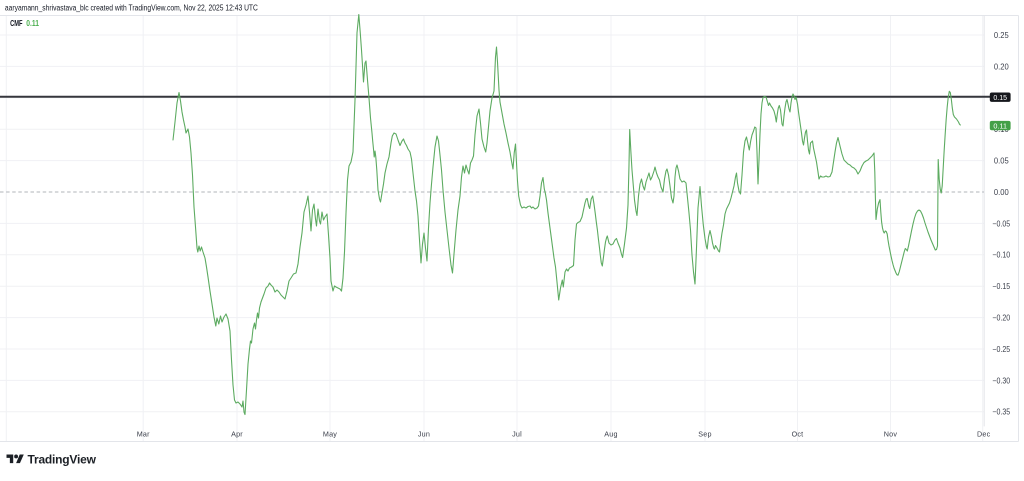 This screenshot has width=1024, height=481. I want to click on svg-text: CMF, so click(16, 23).